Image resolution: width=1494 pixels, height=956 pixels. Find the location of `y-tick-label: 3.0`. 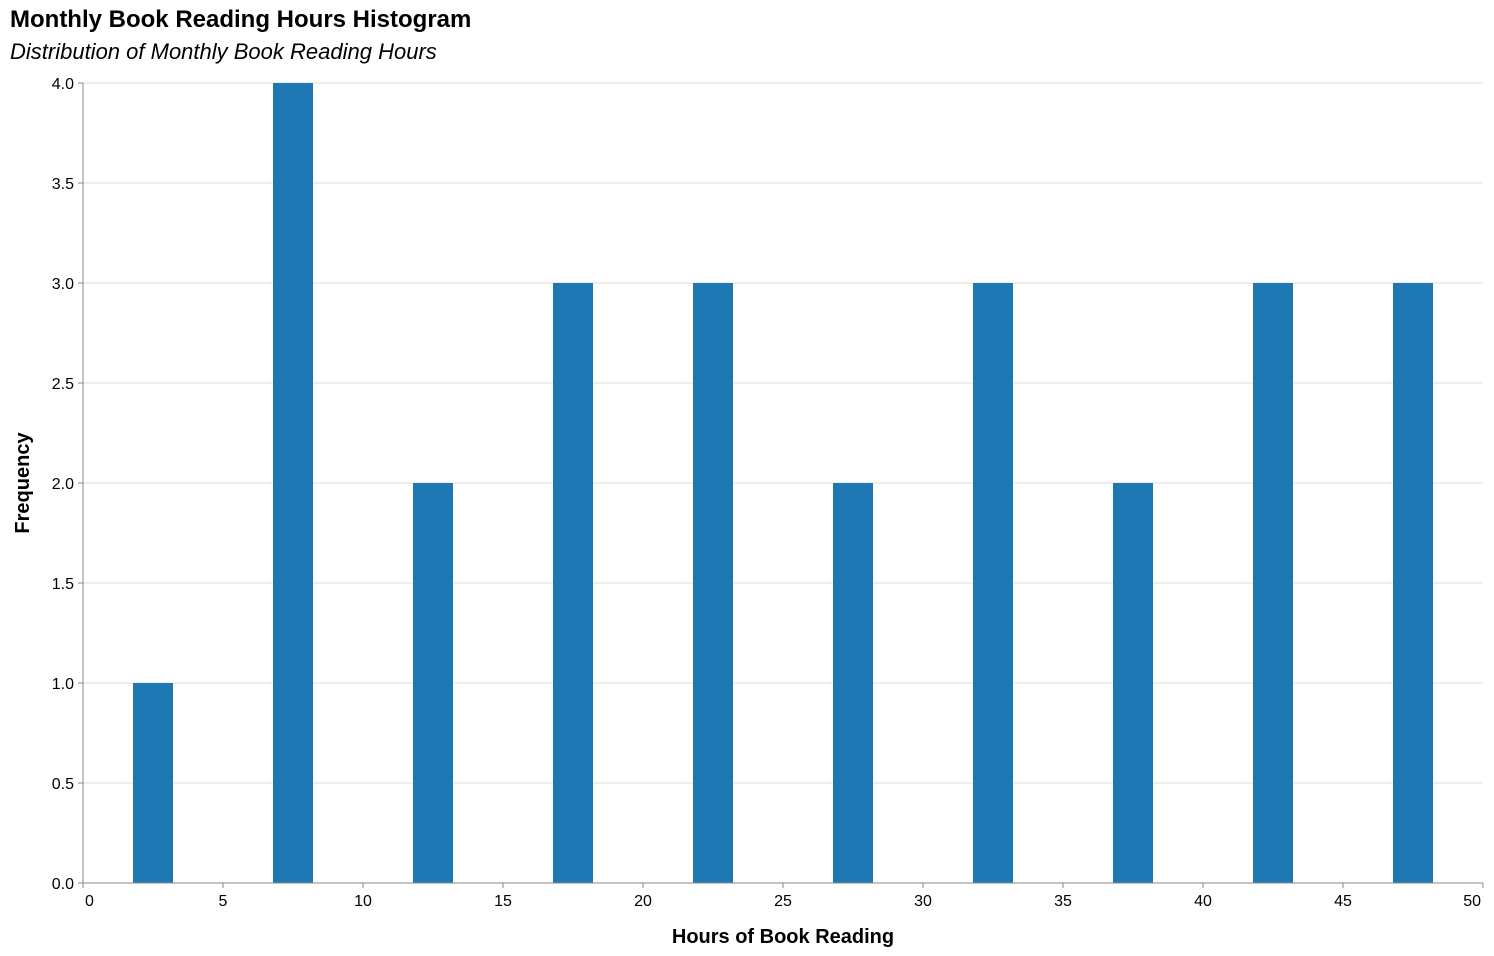

y-tick-label: 3.0 is located at coordinates (63, 284).